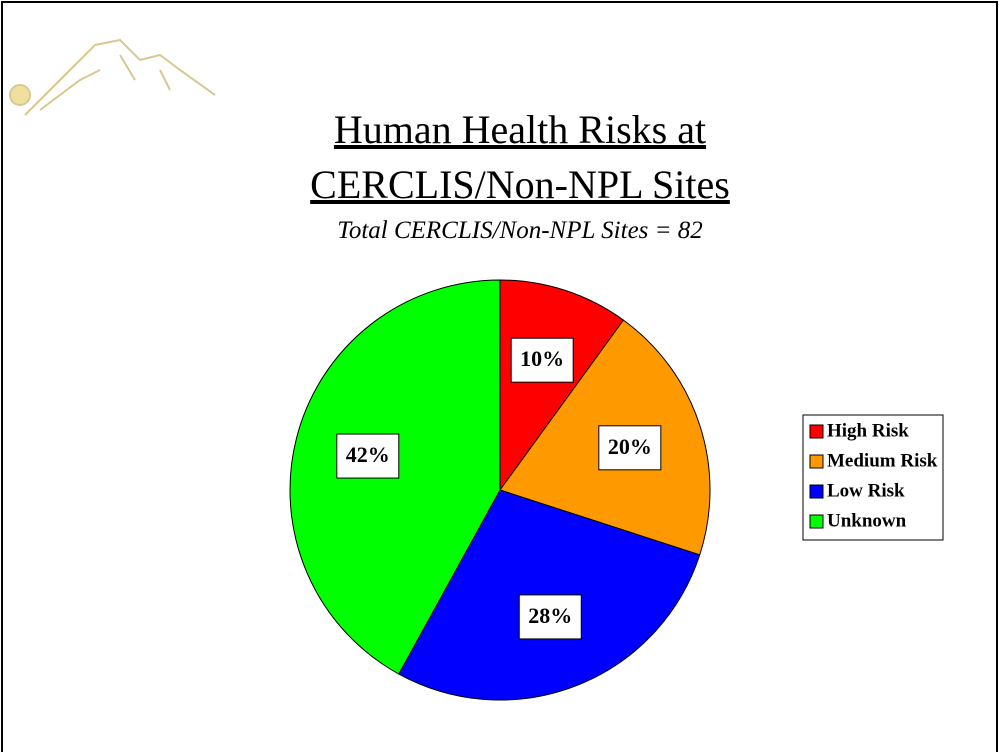 This screenshot has height=752, width=1000. Describe the element at coordinates (867, 520) in the screenshot. I see `legend-label: Unknown` at that location.